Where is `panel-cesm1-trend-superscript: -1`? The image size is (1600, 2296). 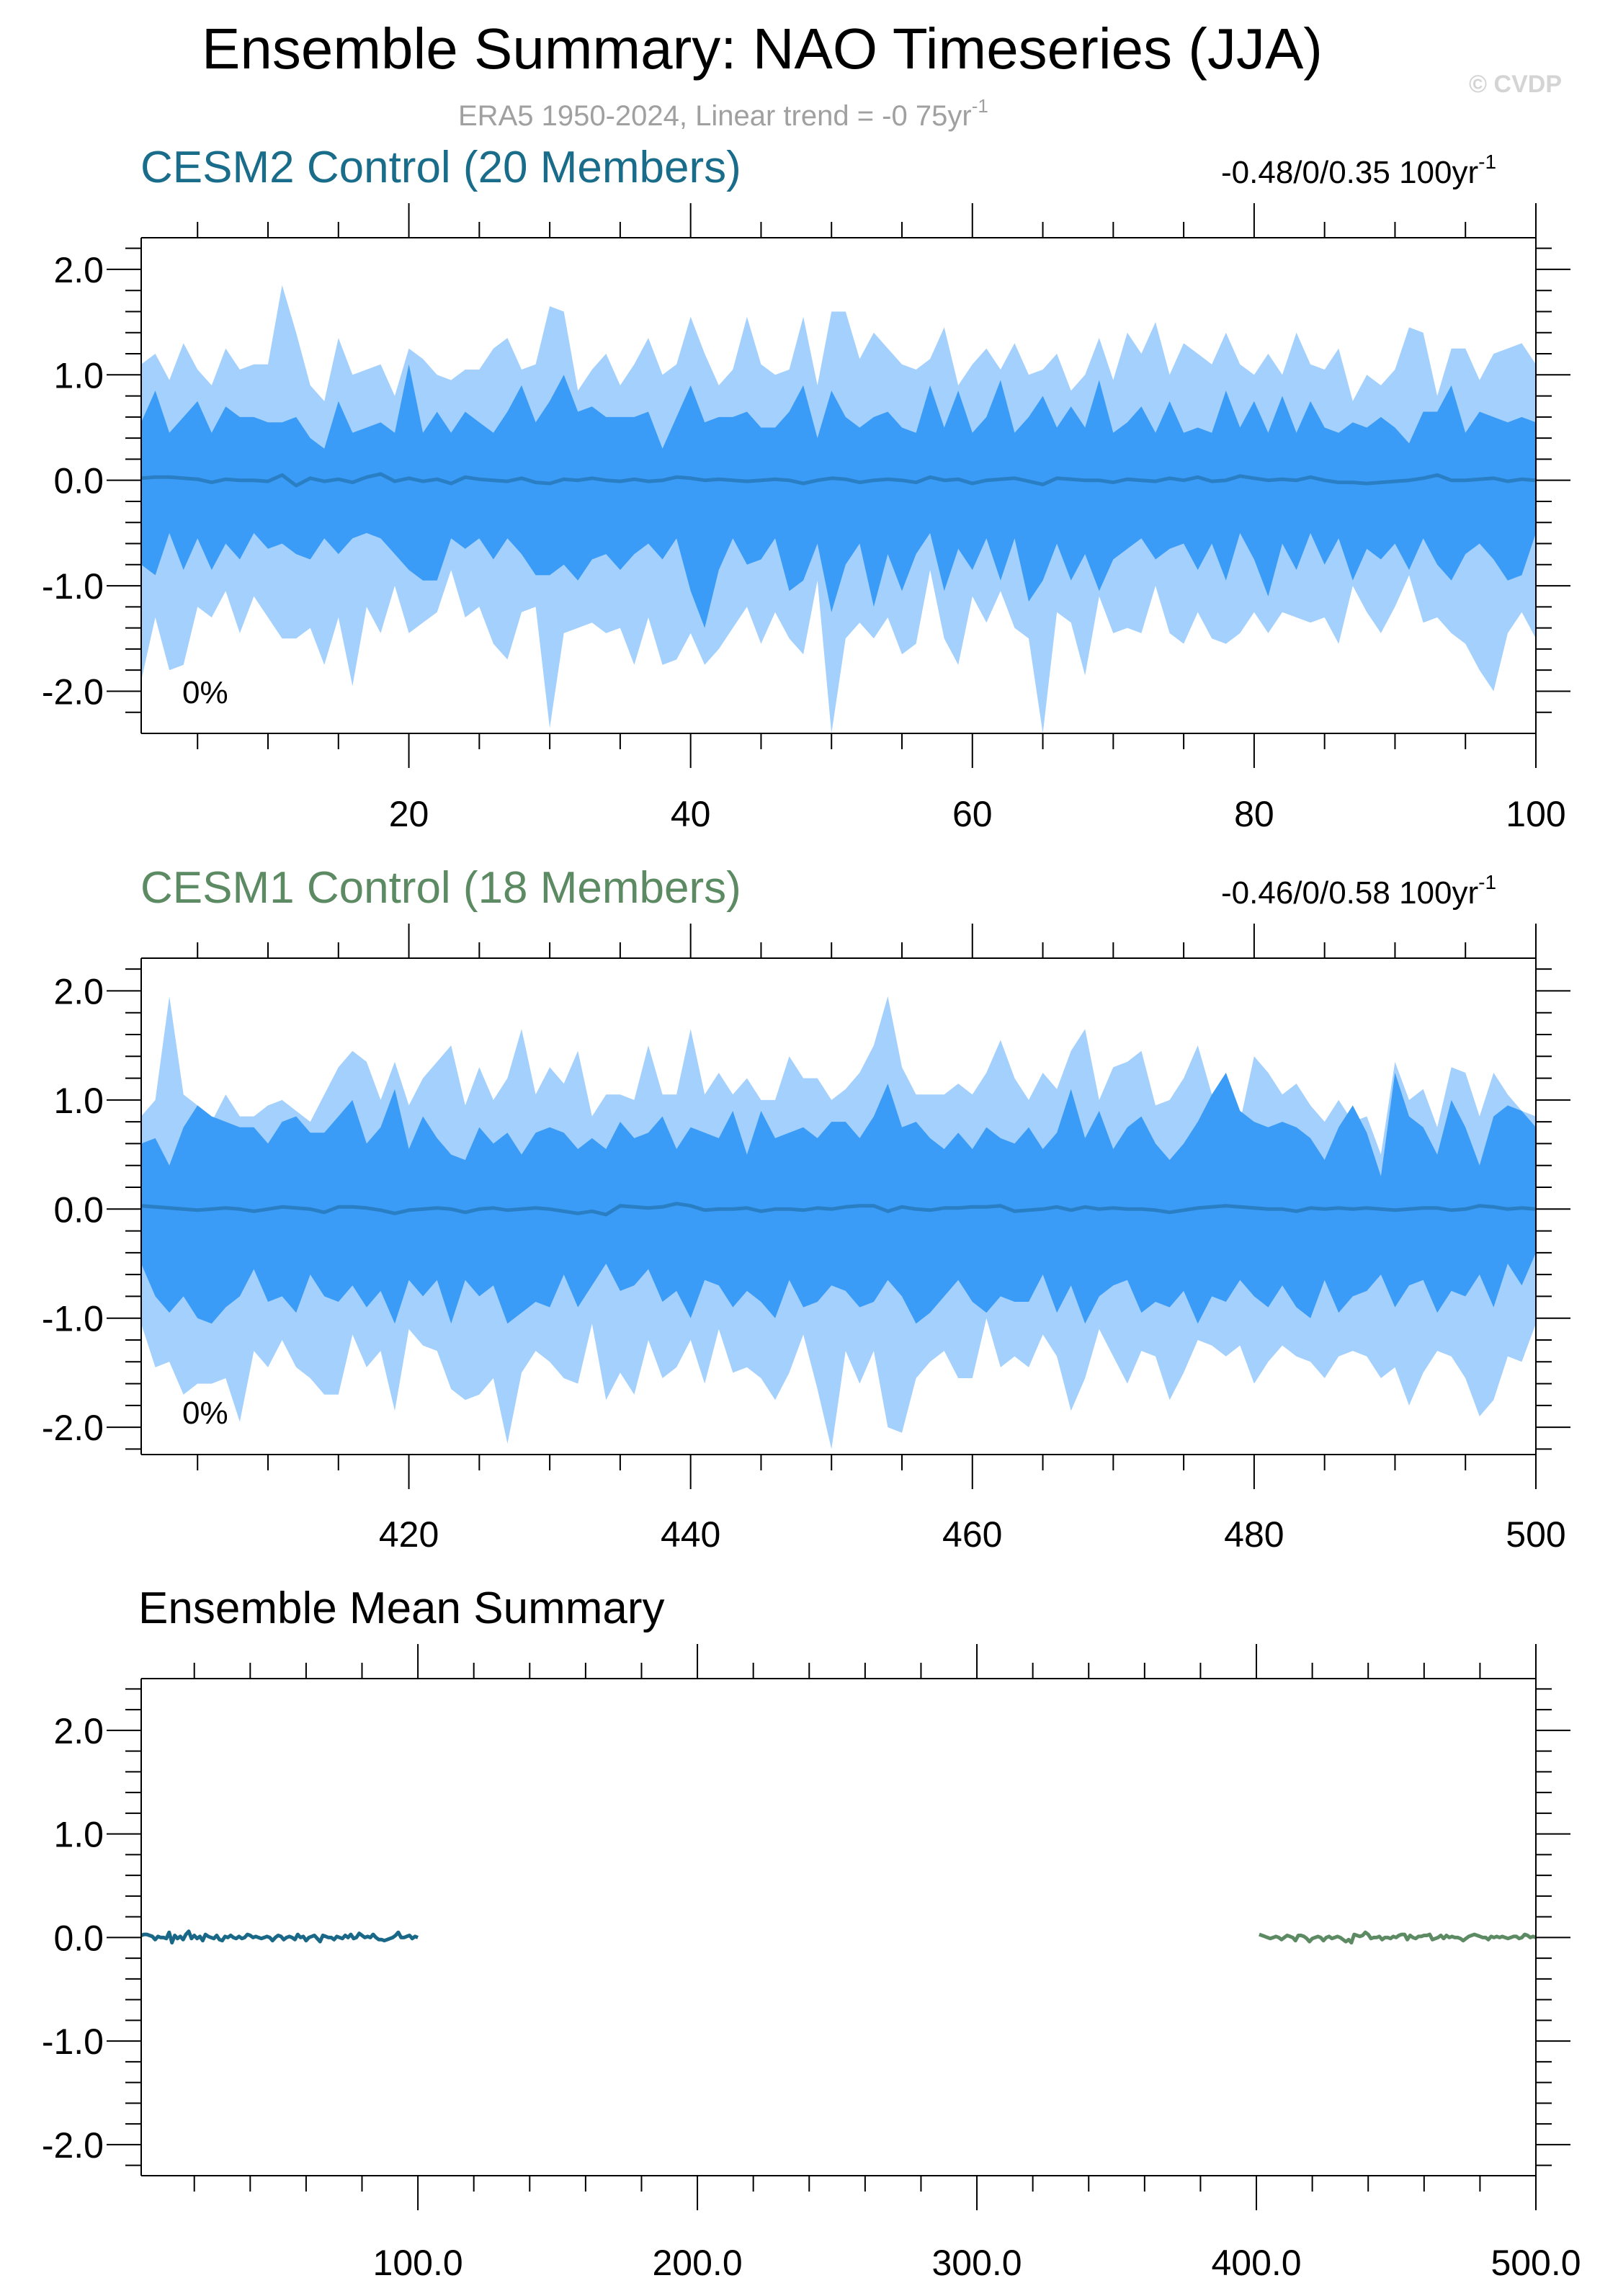
panel-cesm1-trend-superscript: -1 is located at coordinates (1487, 882).